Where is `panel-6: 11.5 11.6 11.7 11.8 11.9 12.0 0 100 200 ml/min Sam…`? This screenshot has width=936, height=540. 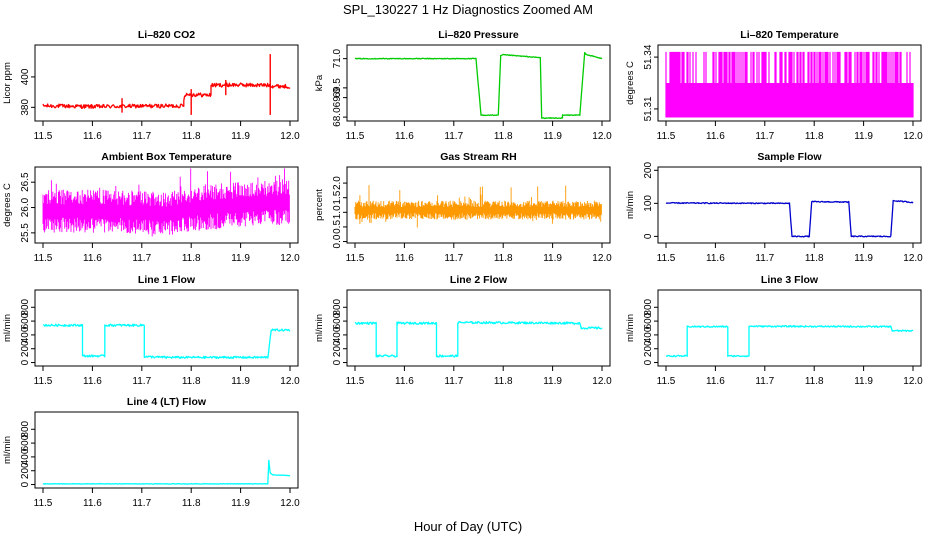 panel-6: 11.5 11.6 11.7 11.8 11.9 12.0 0 100 200 ml/min Sam… is located at coordinates (774, 207).